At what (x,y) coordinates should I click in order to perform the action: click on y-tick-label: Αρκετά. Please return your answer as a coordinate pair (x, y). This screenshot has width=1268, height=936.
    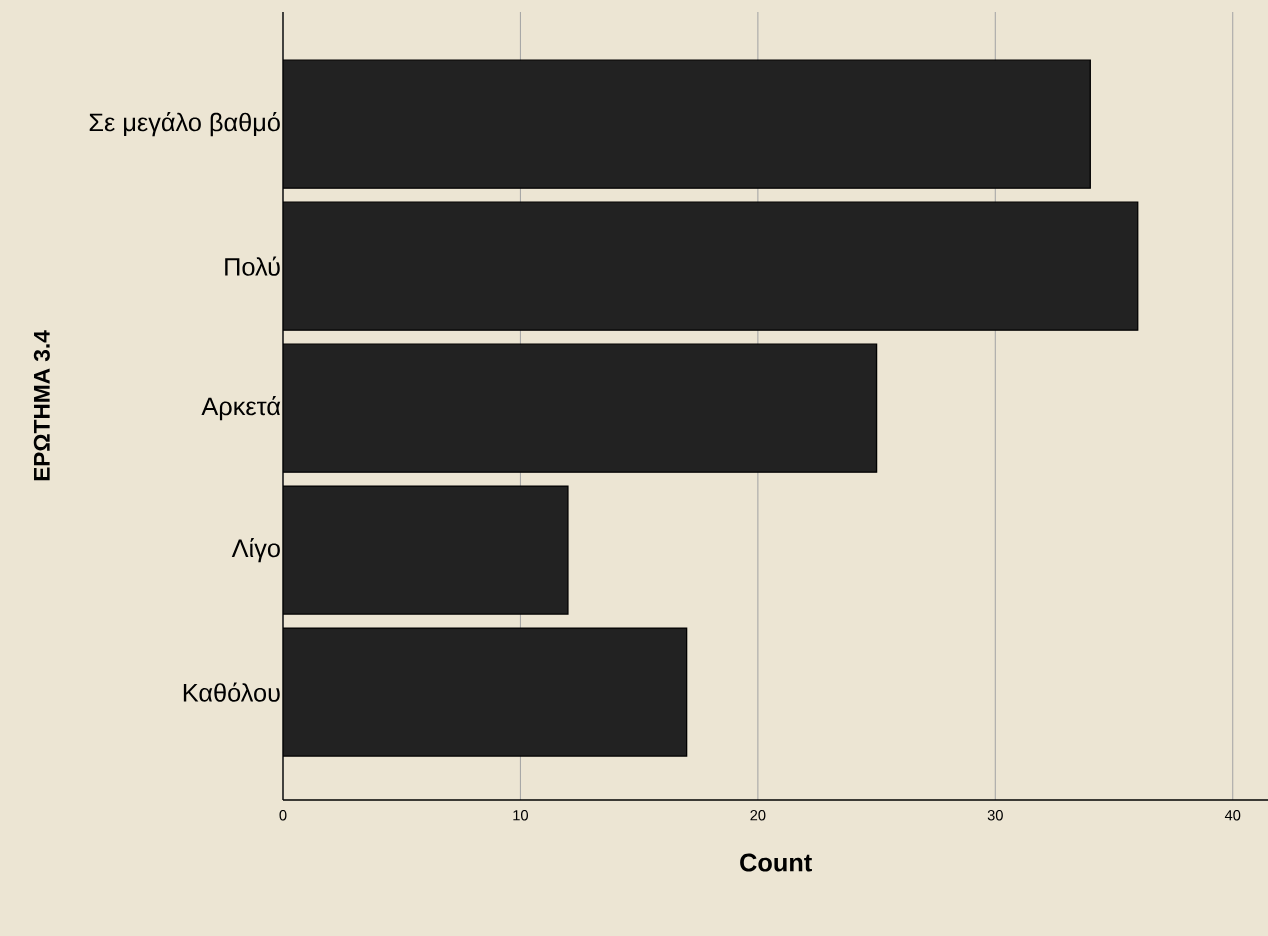
    Looking at the image, I should click on (241, 408).